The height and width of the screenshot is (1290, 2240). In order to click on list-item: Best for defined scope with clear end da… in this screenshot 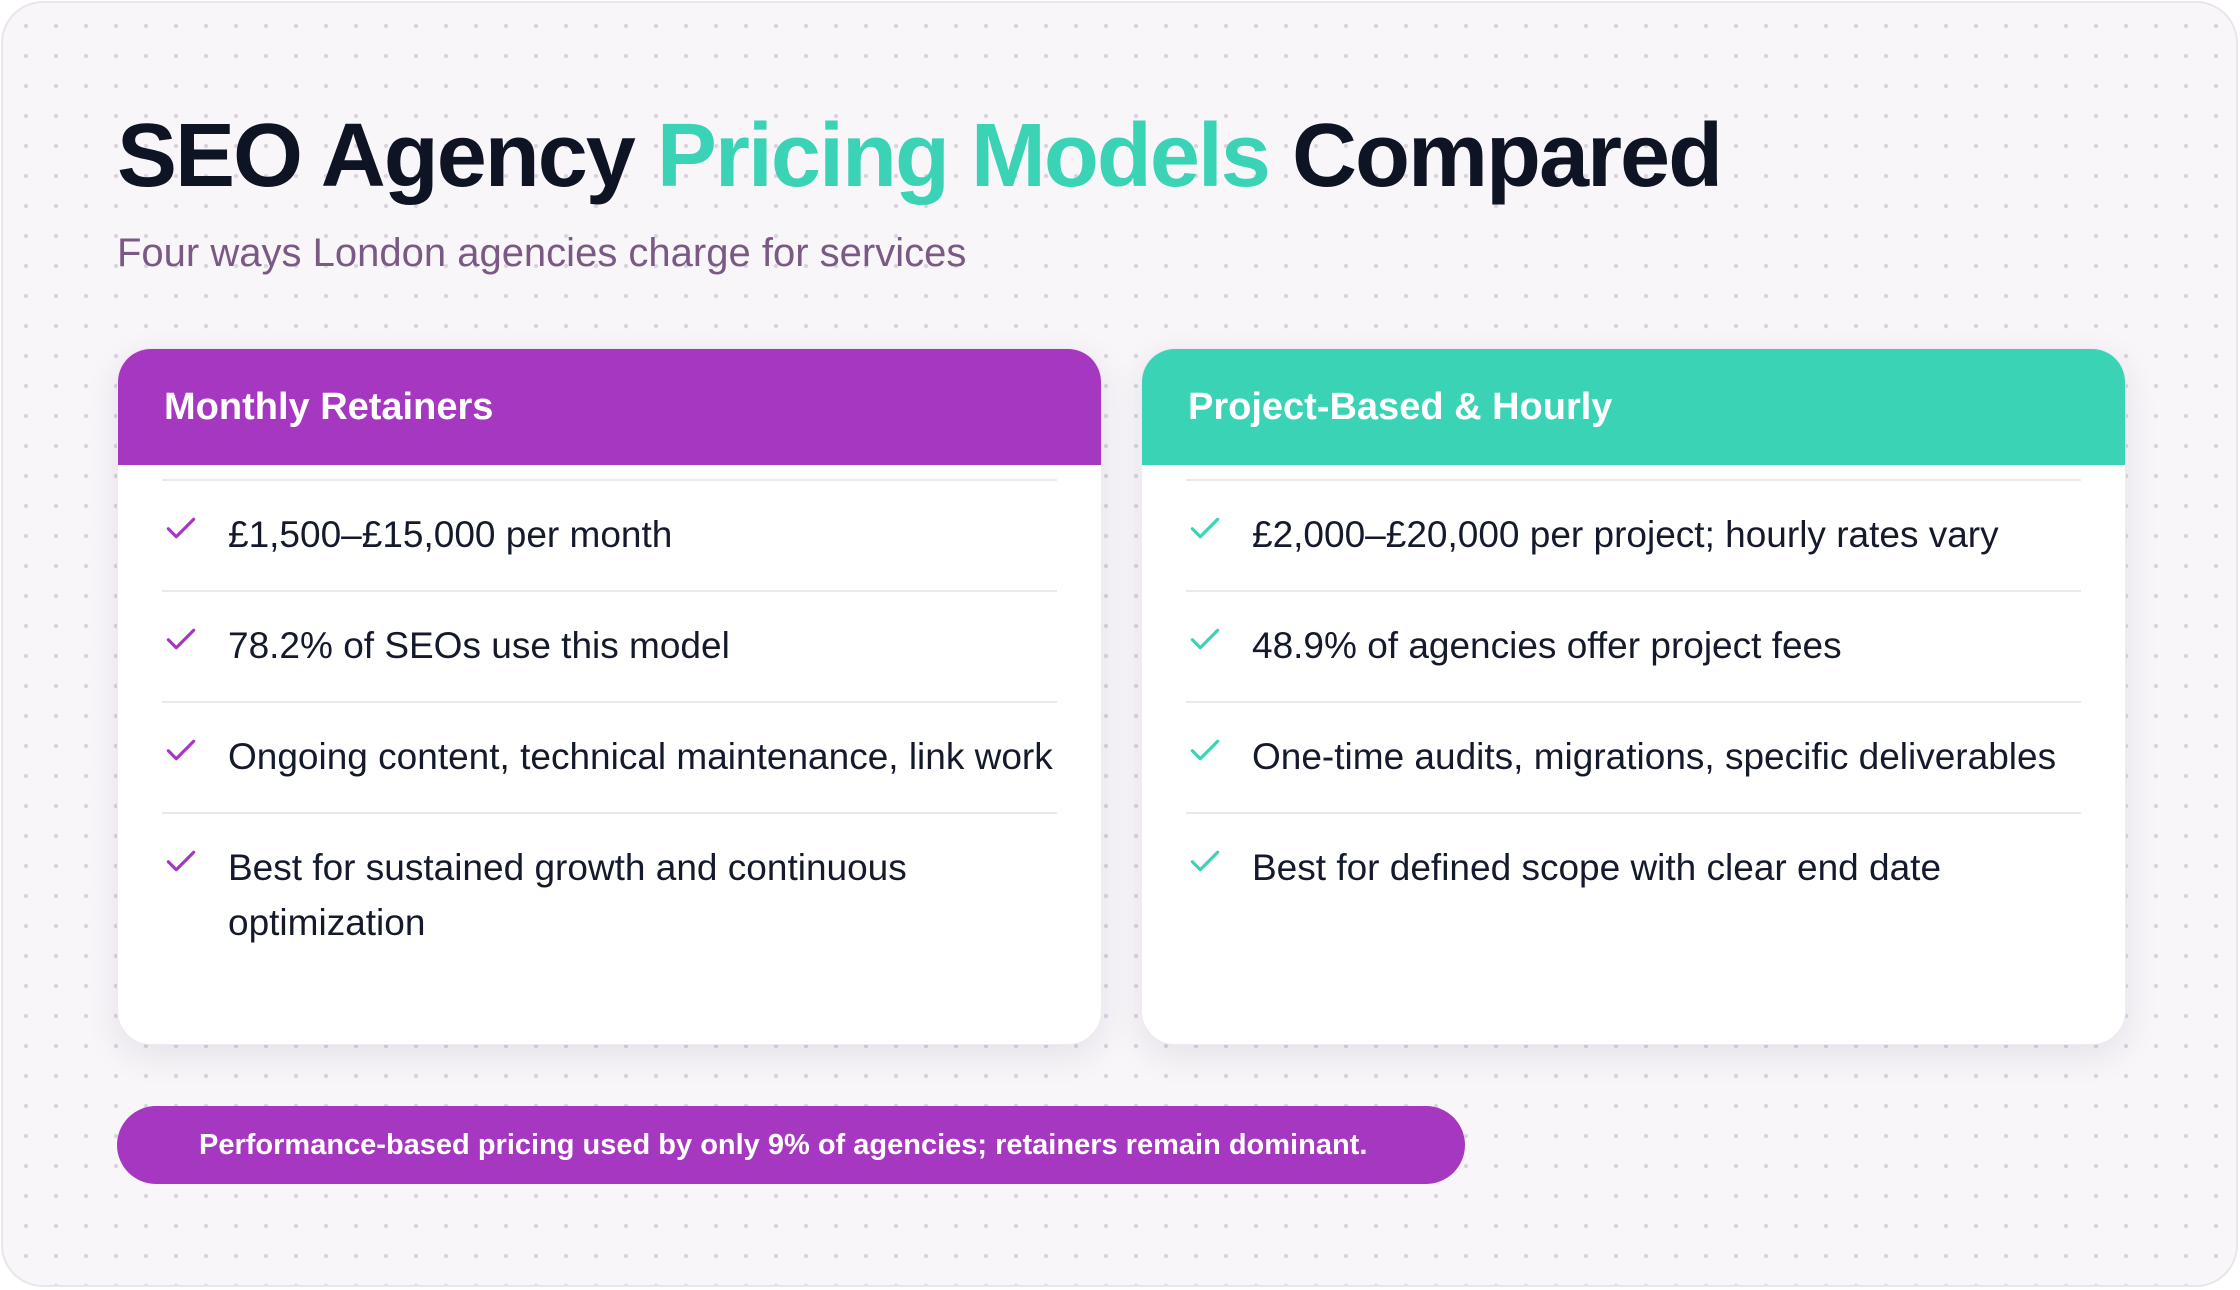, I will do `click(1633, 867)`.